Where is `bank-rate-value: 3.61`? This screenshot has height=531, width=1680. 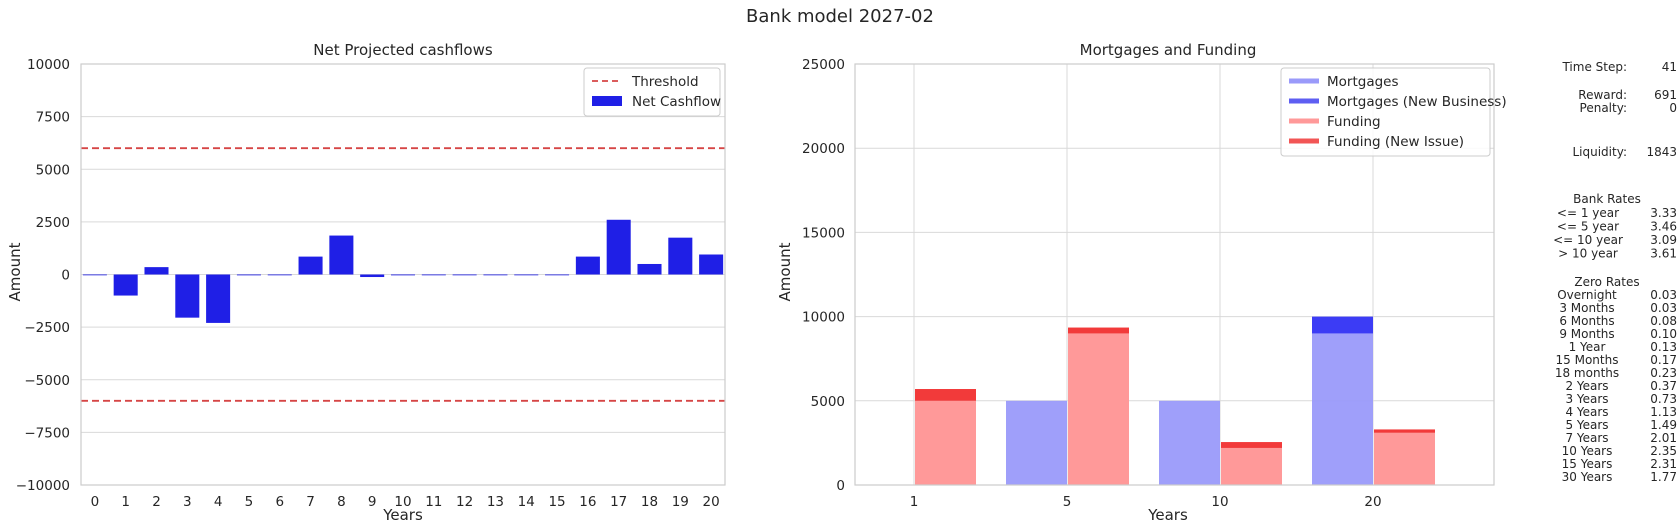
bank-rate-value: 3.61 is located at coordinates (1663, 254).